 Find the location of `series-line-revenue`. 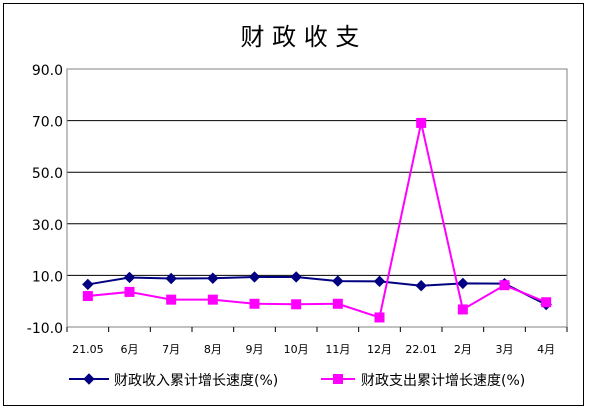

series-line-revenue is located at coordinates (317, 290).